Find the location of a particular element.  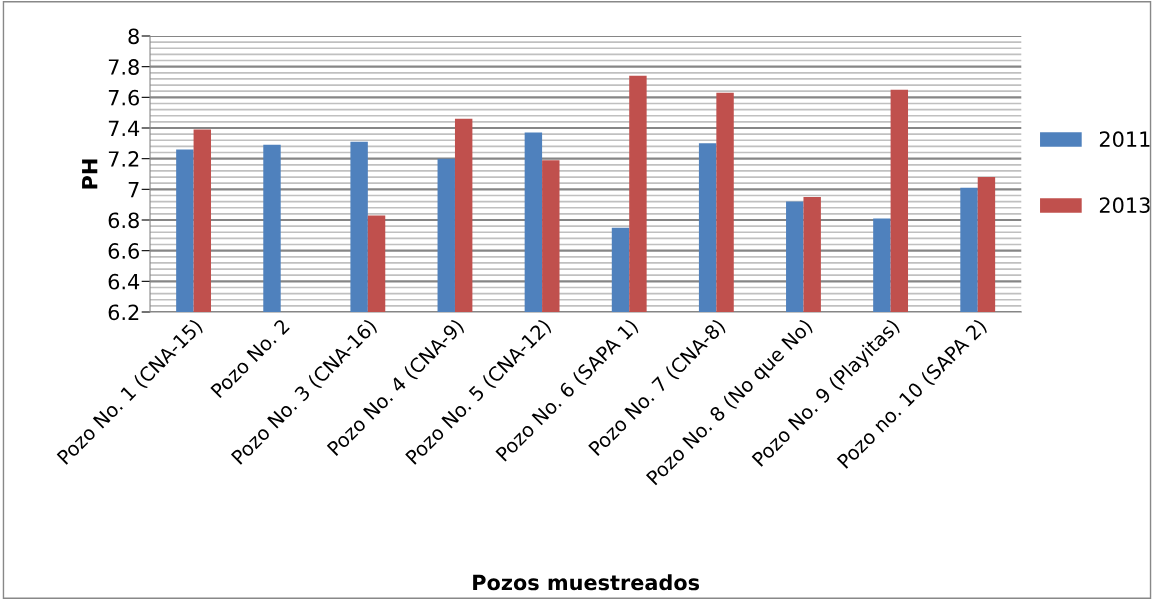

y-tick-label: 6.4 is located at coordinates (124, 281).